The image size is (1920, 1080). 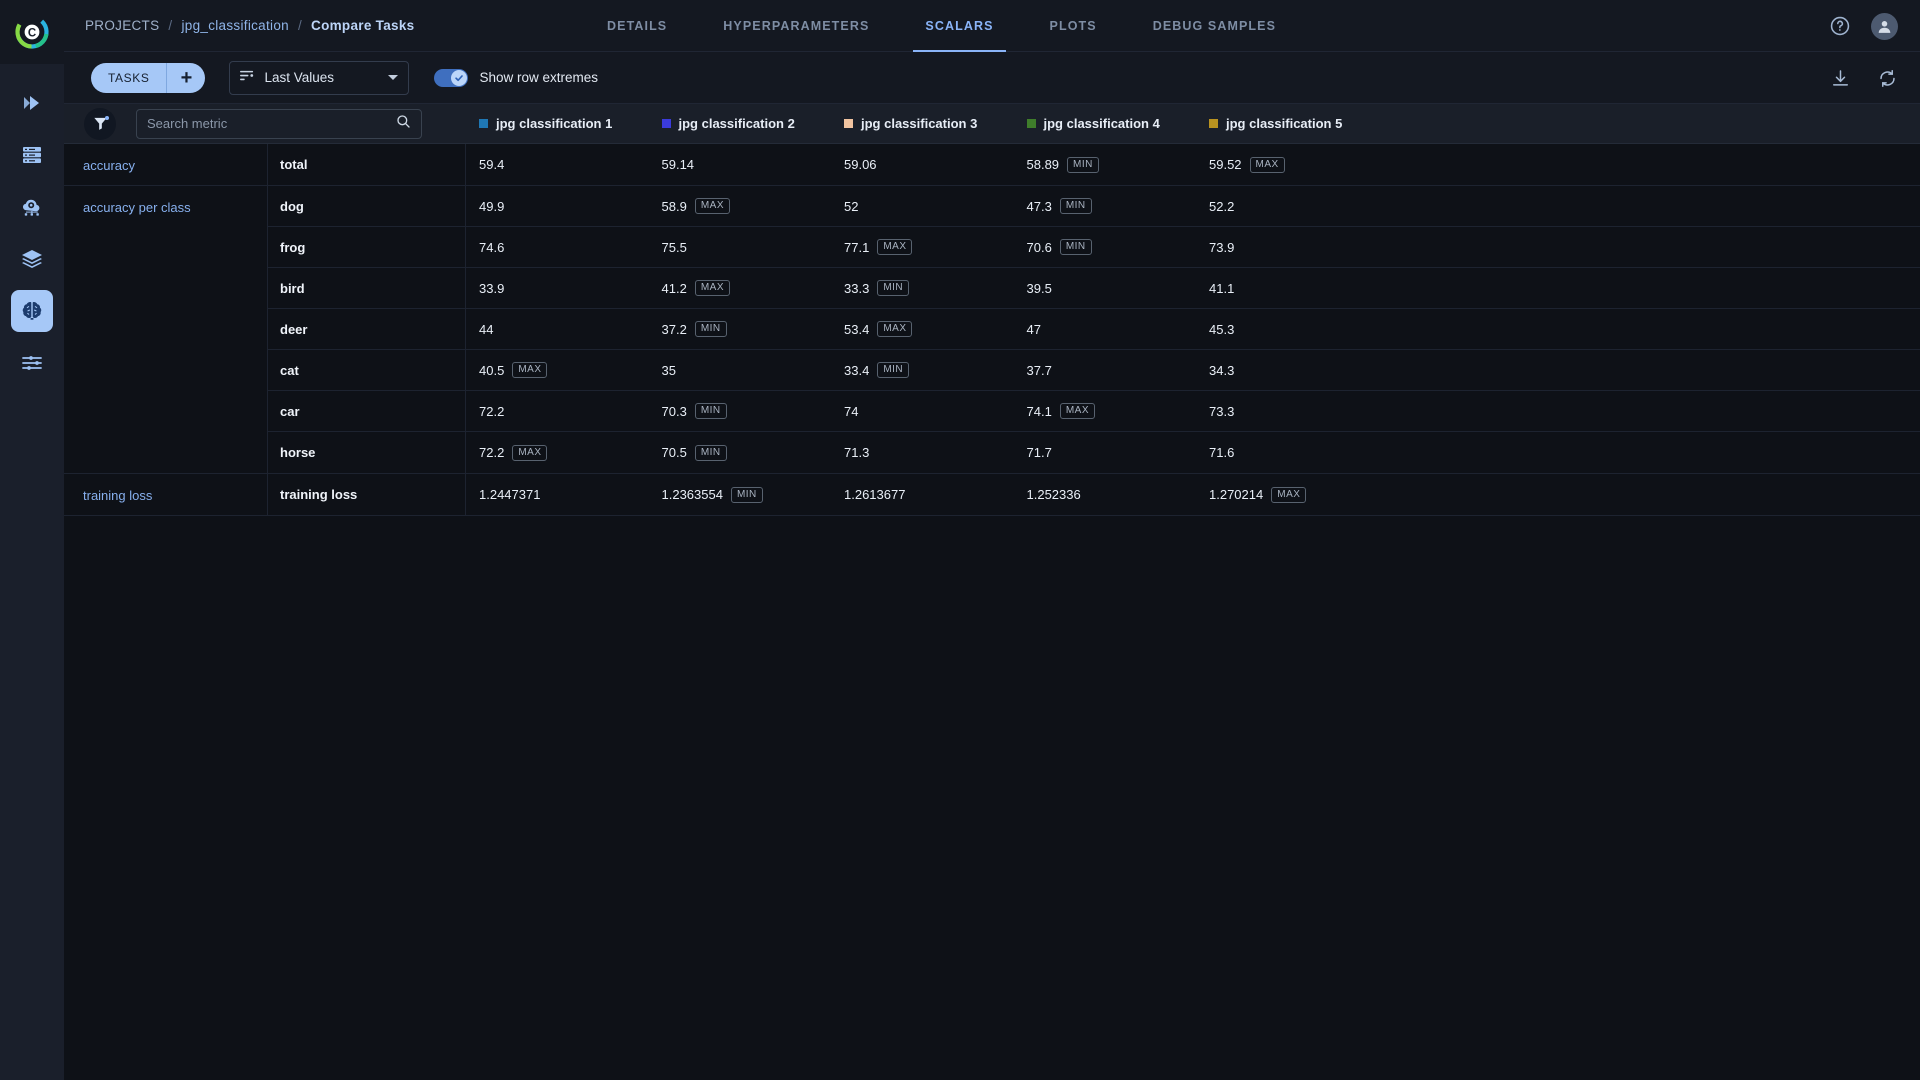 I want to click on column-header-3: jpg classification 3, so click(x=922, y=123).